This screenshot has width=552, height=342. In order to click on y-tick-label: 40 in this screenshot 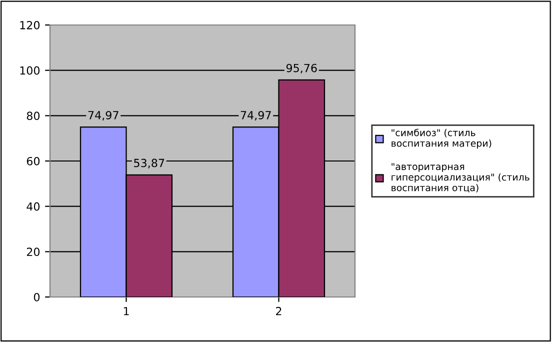, I will do `click(33, 206)`.